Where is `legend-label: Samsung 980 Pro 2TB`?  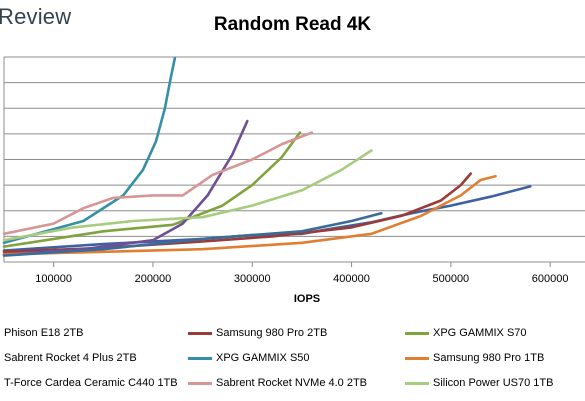 legend-label: Samsung 980 Pro 2TB is located at coordinates (272, 333).